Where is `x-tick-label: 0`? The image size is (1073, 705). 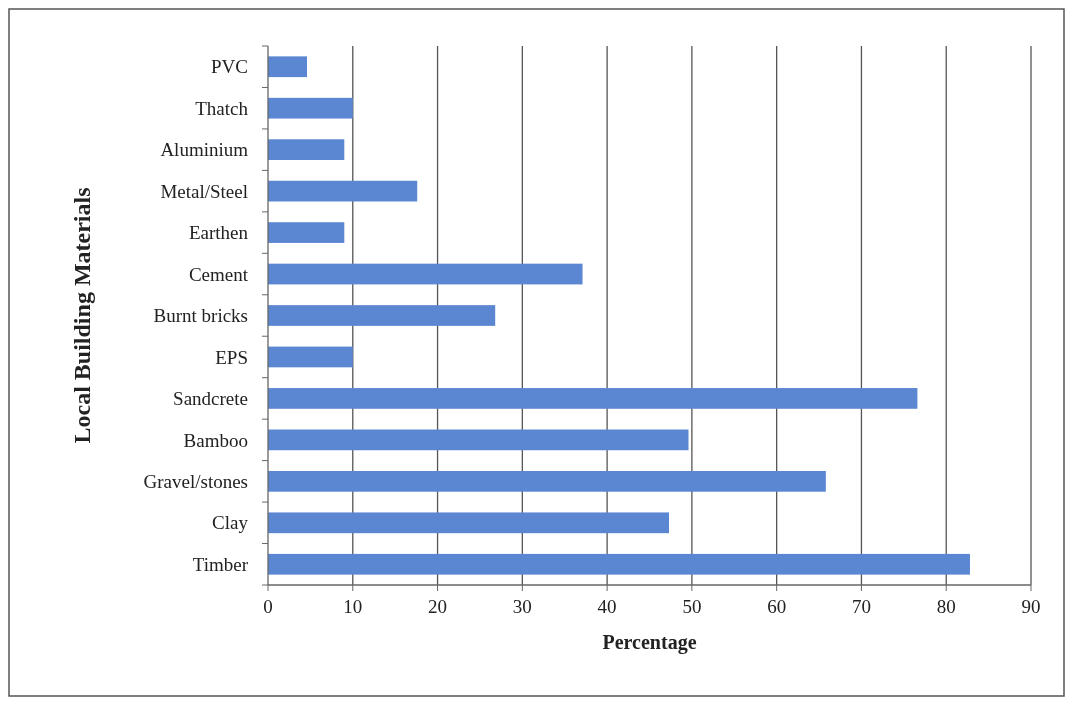
x-tick-label: 0 is located at coordinates (268, 606).